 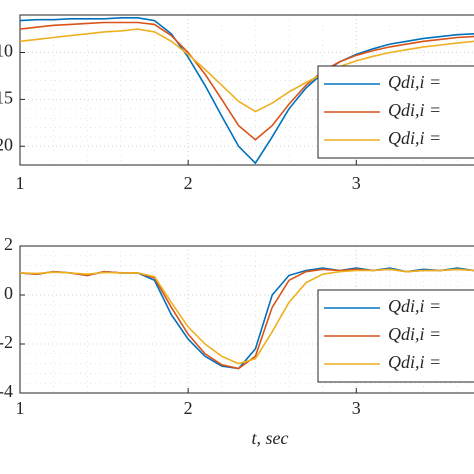 I want to click on y-tick-label: 0, so click(x=8, y=293).